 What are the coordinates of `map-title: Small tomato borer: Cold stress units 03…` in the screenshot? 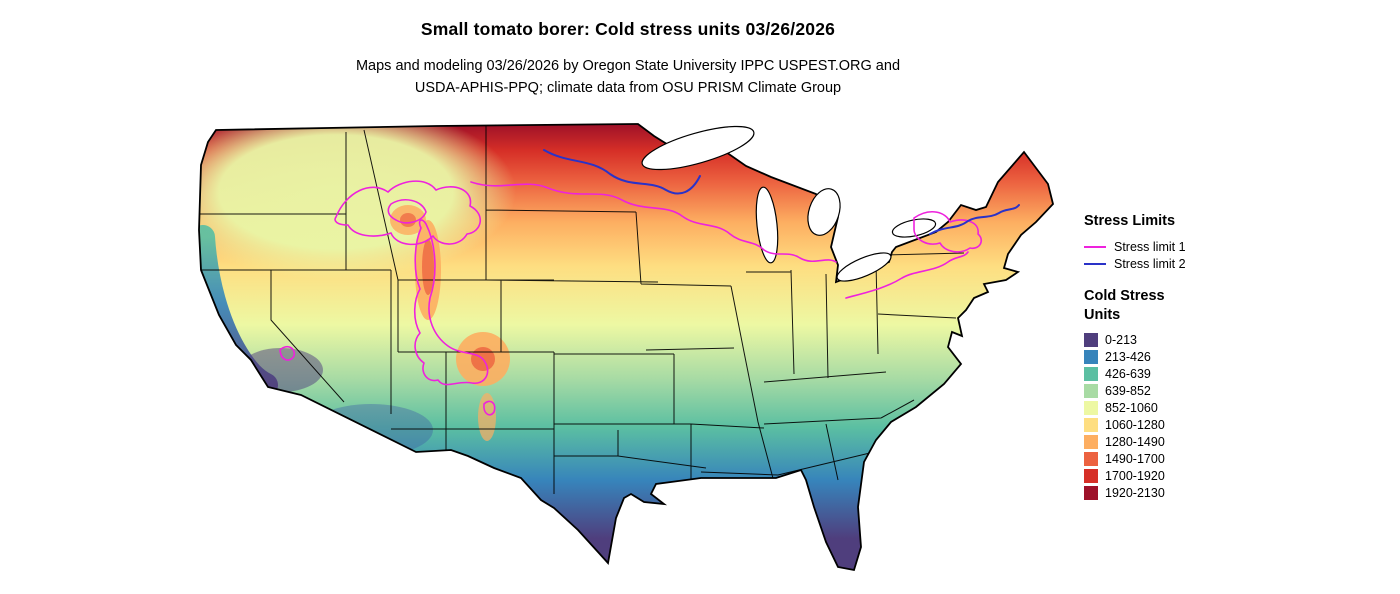 It's located at (628, 29).